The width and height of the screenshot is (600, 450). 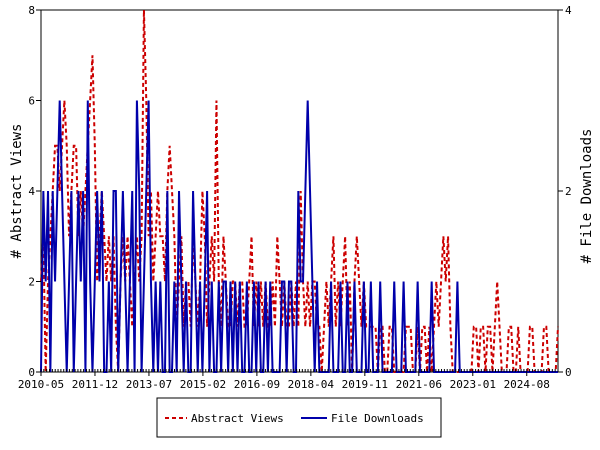 What do you see at coordinates (31, 372) in the screenshot?
I see `left-y-tick-label: 0` at bounding box center [31, 372].